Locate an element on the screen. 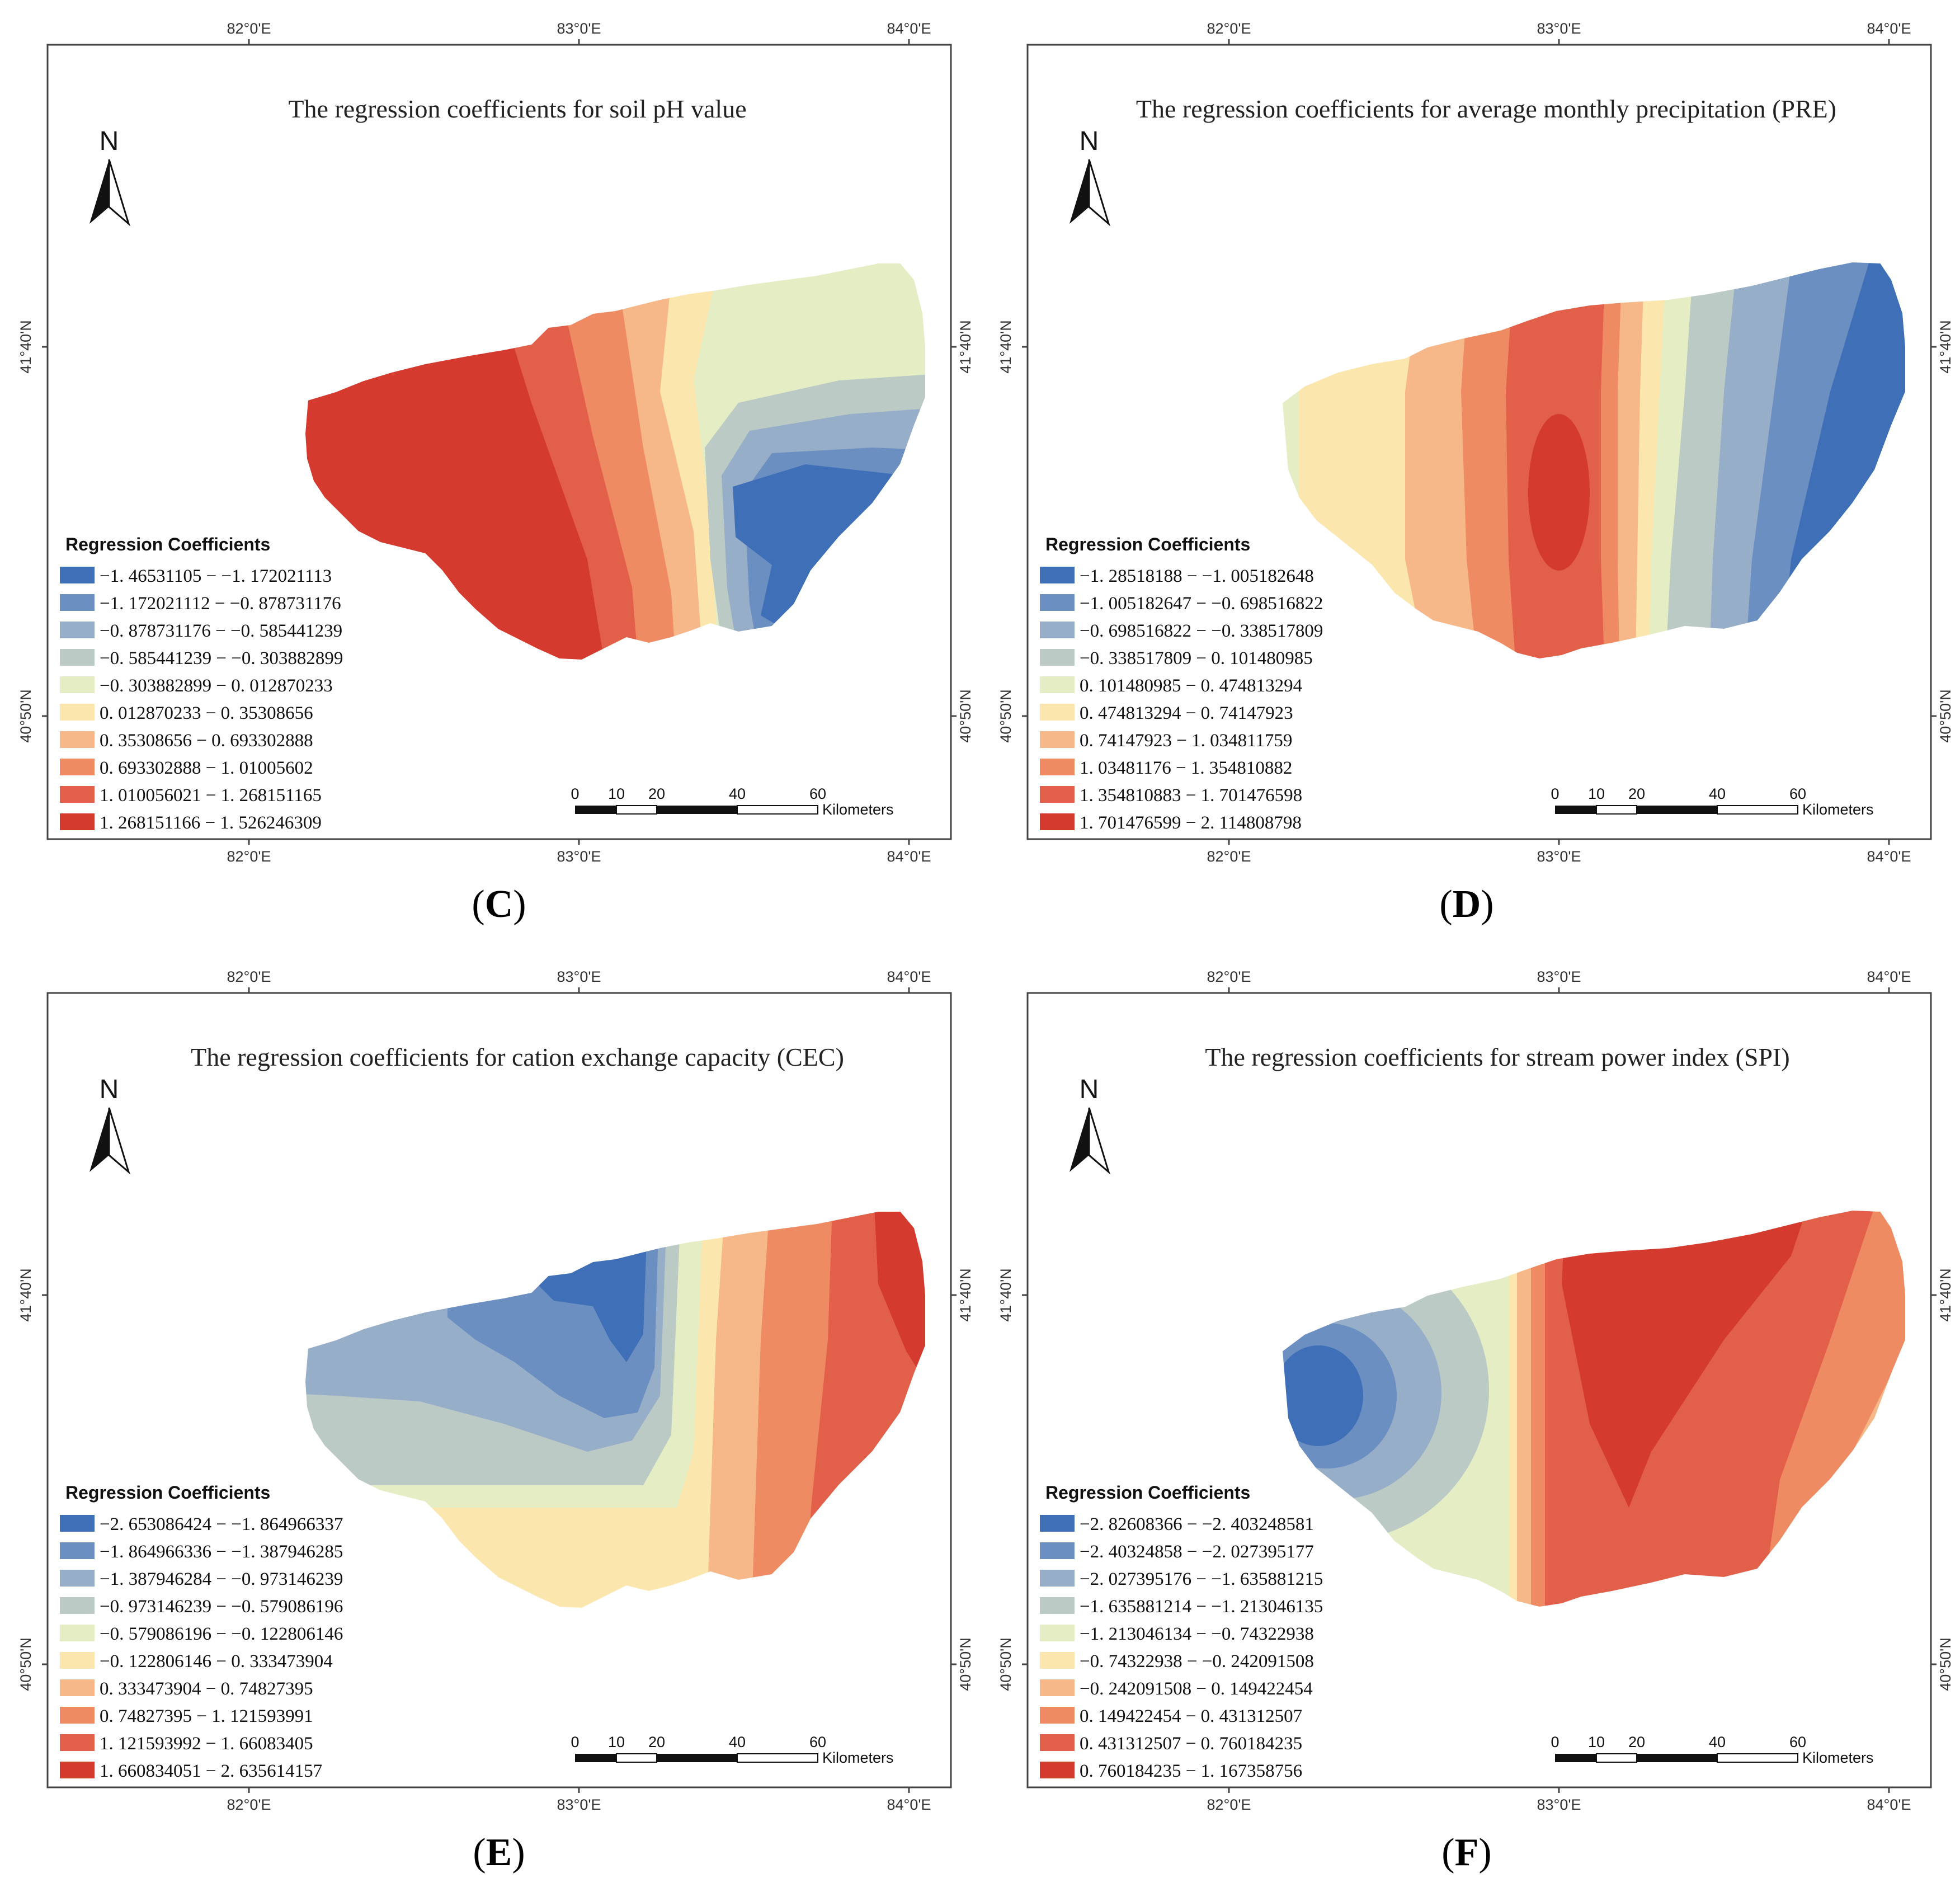  legend-label: 0. 012870233 − 0. 35308656 is located at coordinates (207, 713).